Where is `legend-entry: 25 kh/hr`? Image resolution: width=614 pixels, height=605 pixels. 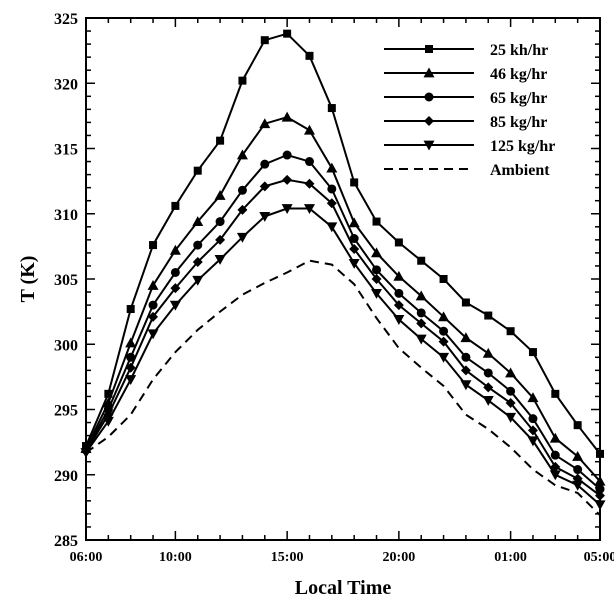
legend-entry: 25 kh/hr is located at coordinates (466, 50).